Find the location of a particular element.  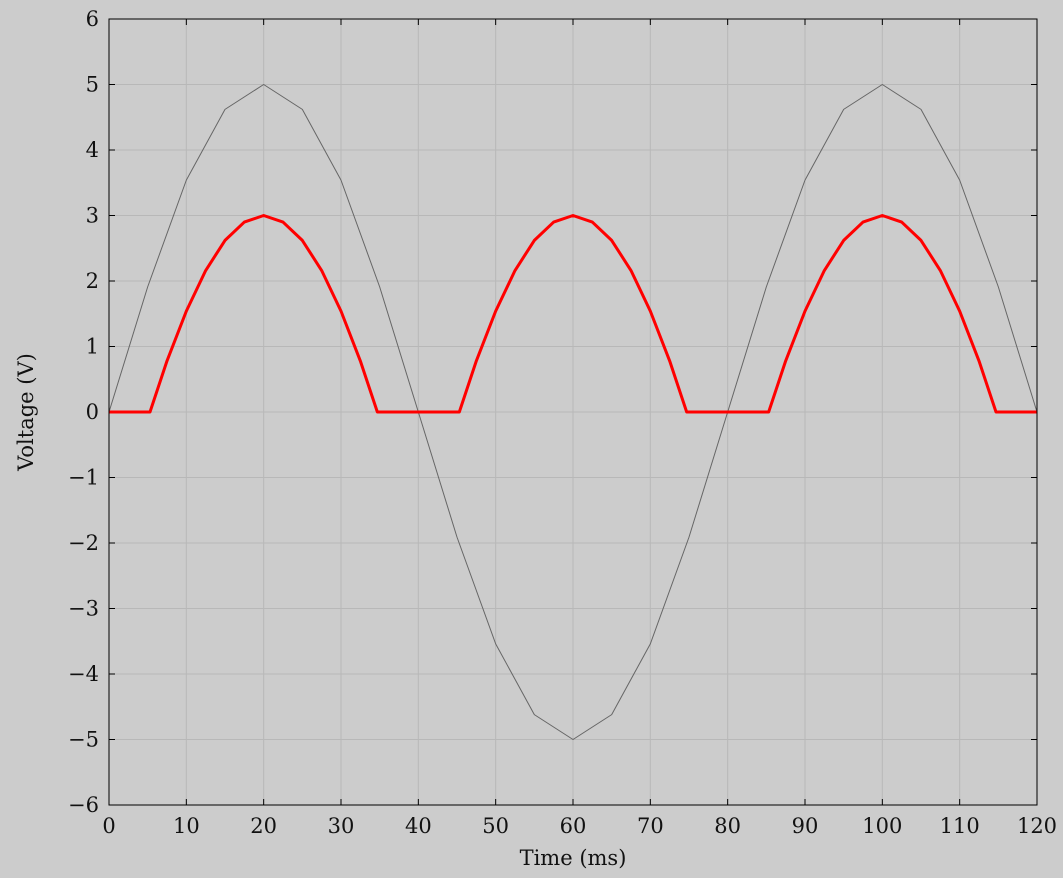

y-tick-label: 2 is located at coordinates (92, 281).